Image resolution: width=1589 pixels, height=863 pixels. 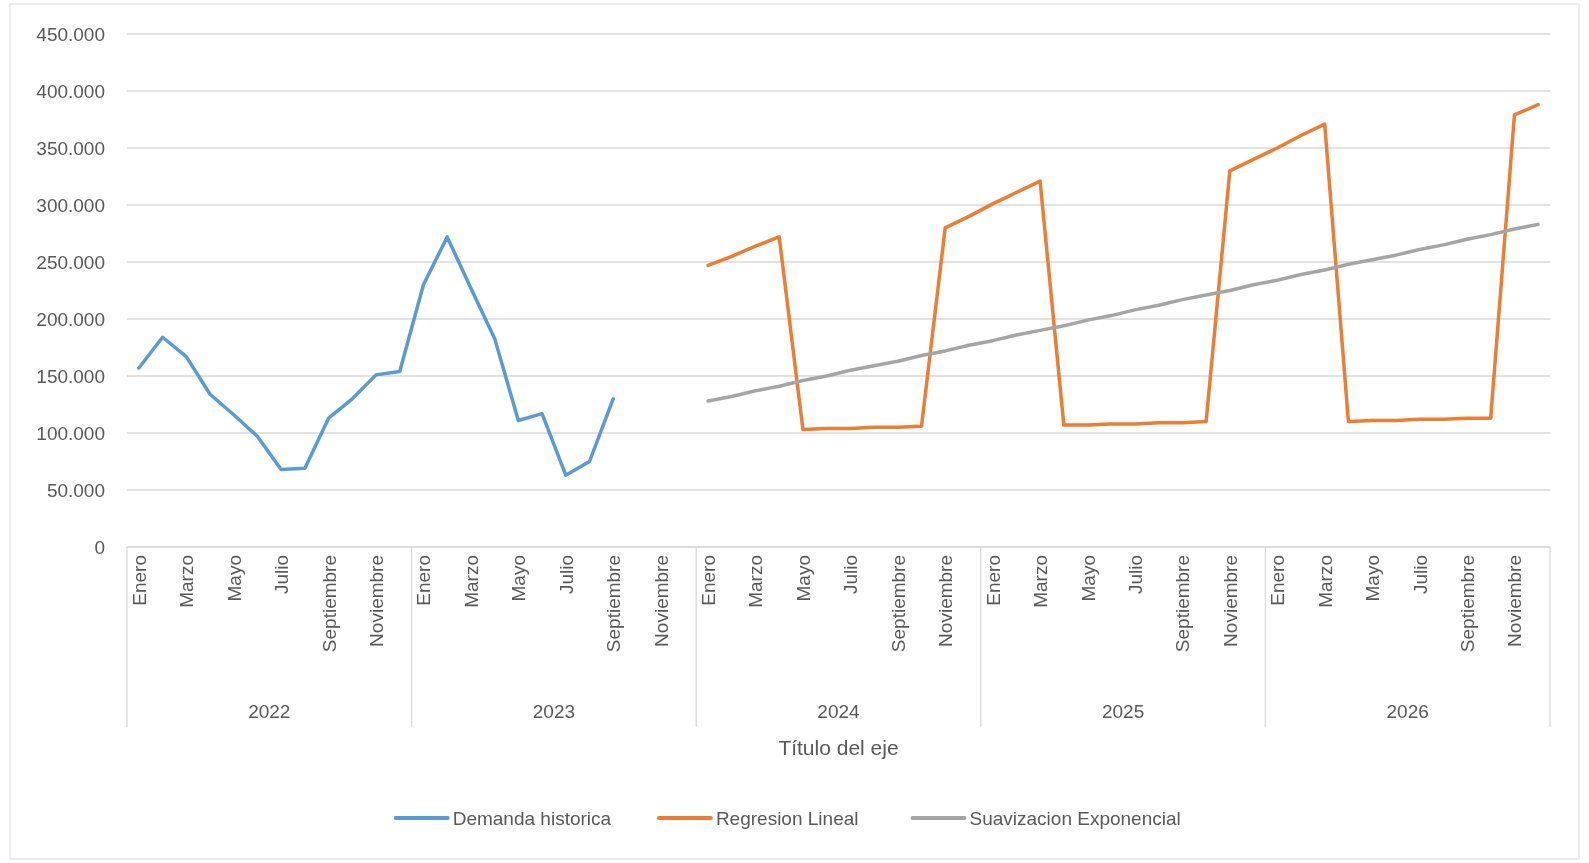 I want to click on text: 2022, so click(x=269, y=711).